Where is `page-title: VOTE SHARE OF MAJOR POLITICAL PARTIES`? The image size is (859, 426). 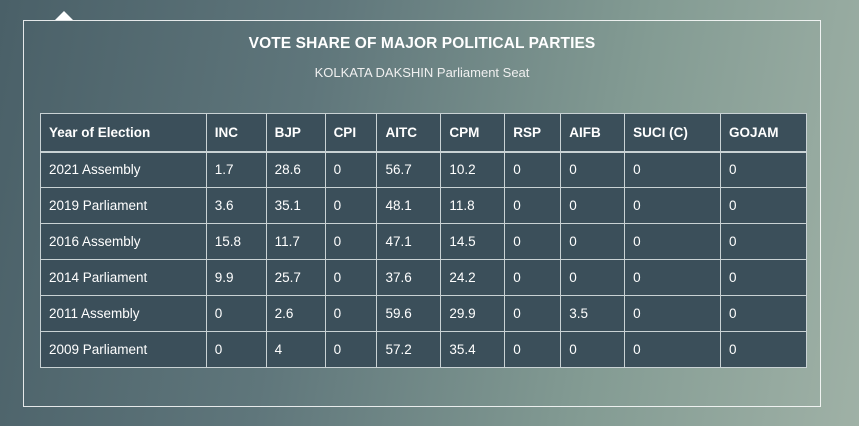
page-title: VOTE SHARE OF MAJOR POLITICAL PARTIES is located at coordinates (422, 43).